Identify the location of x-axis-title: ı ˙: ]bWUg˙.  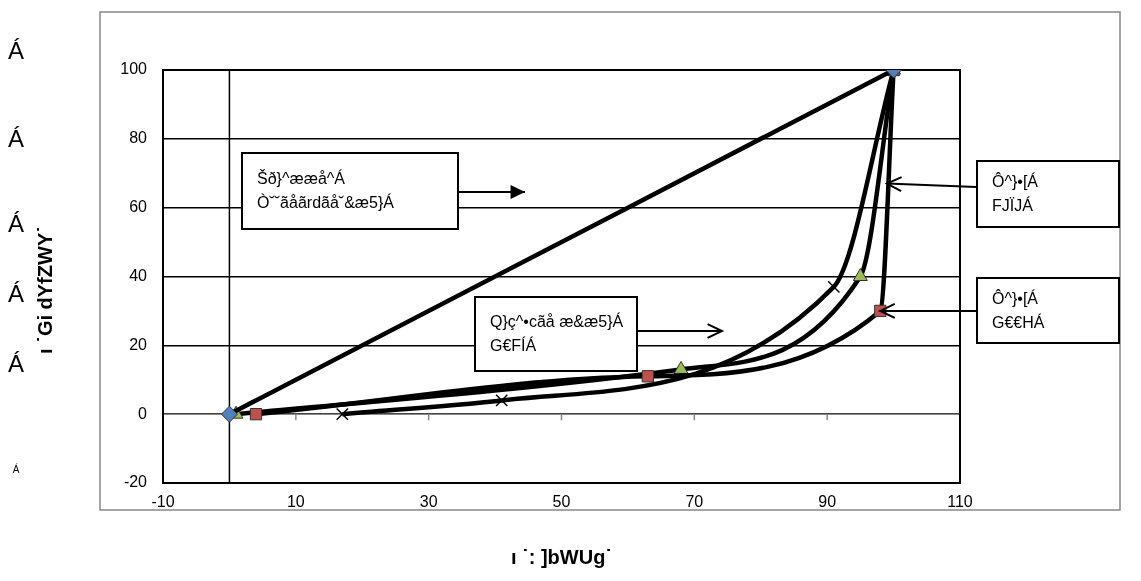
(561, 556).